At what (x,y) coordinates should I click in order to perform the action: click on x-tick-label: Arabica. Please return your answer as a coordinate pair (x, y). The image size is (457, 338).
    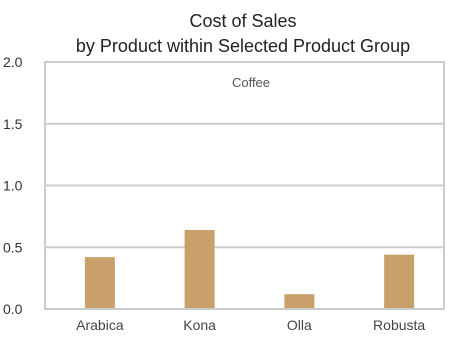
    Looking at the image, I should click on (100, 325).